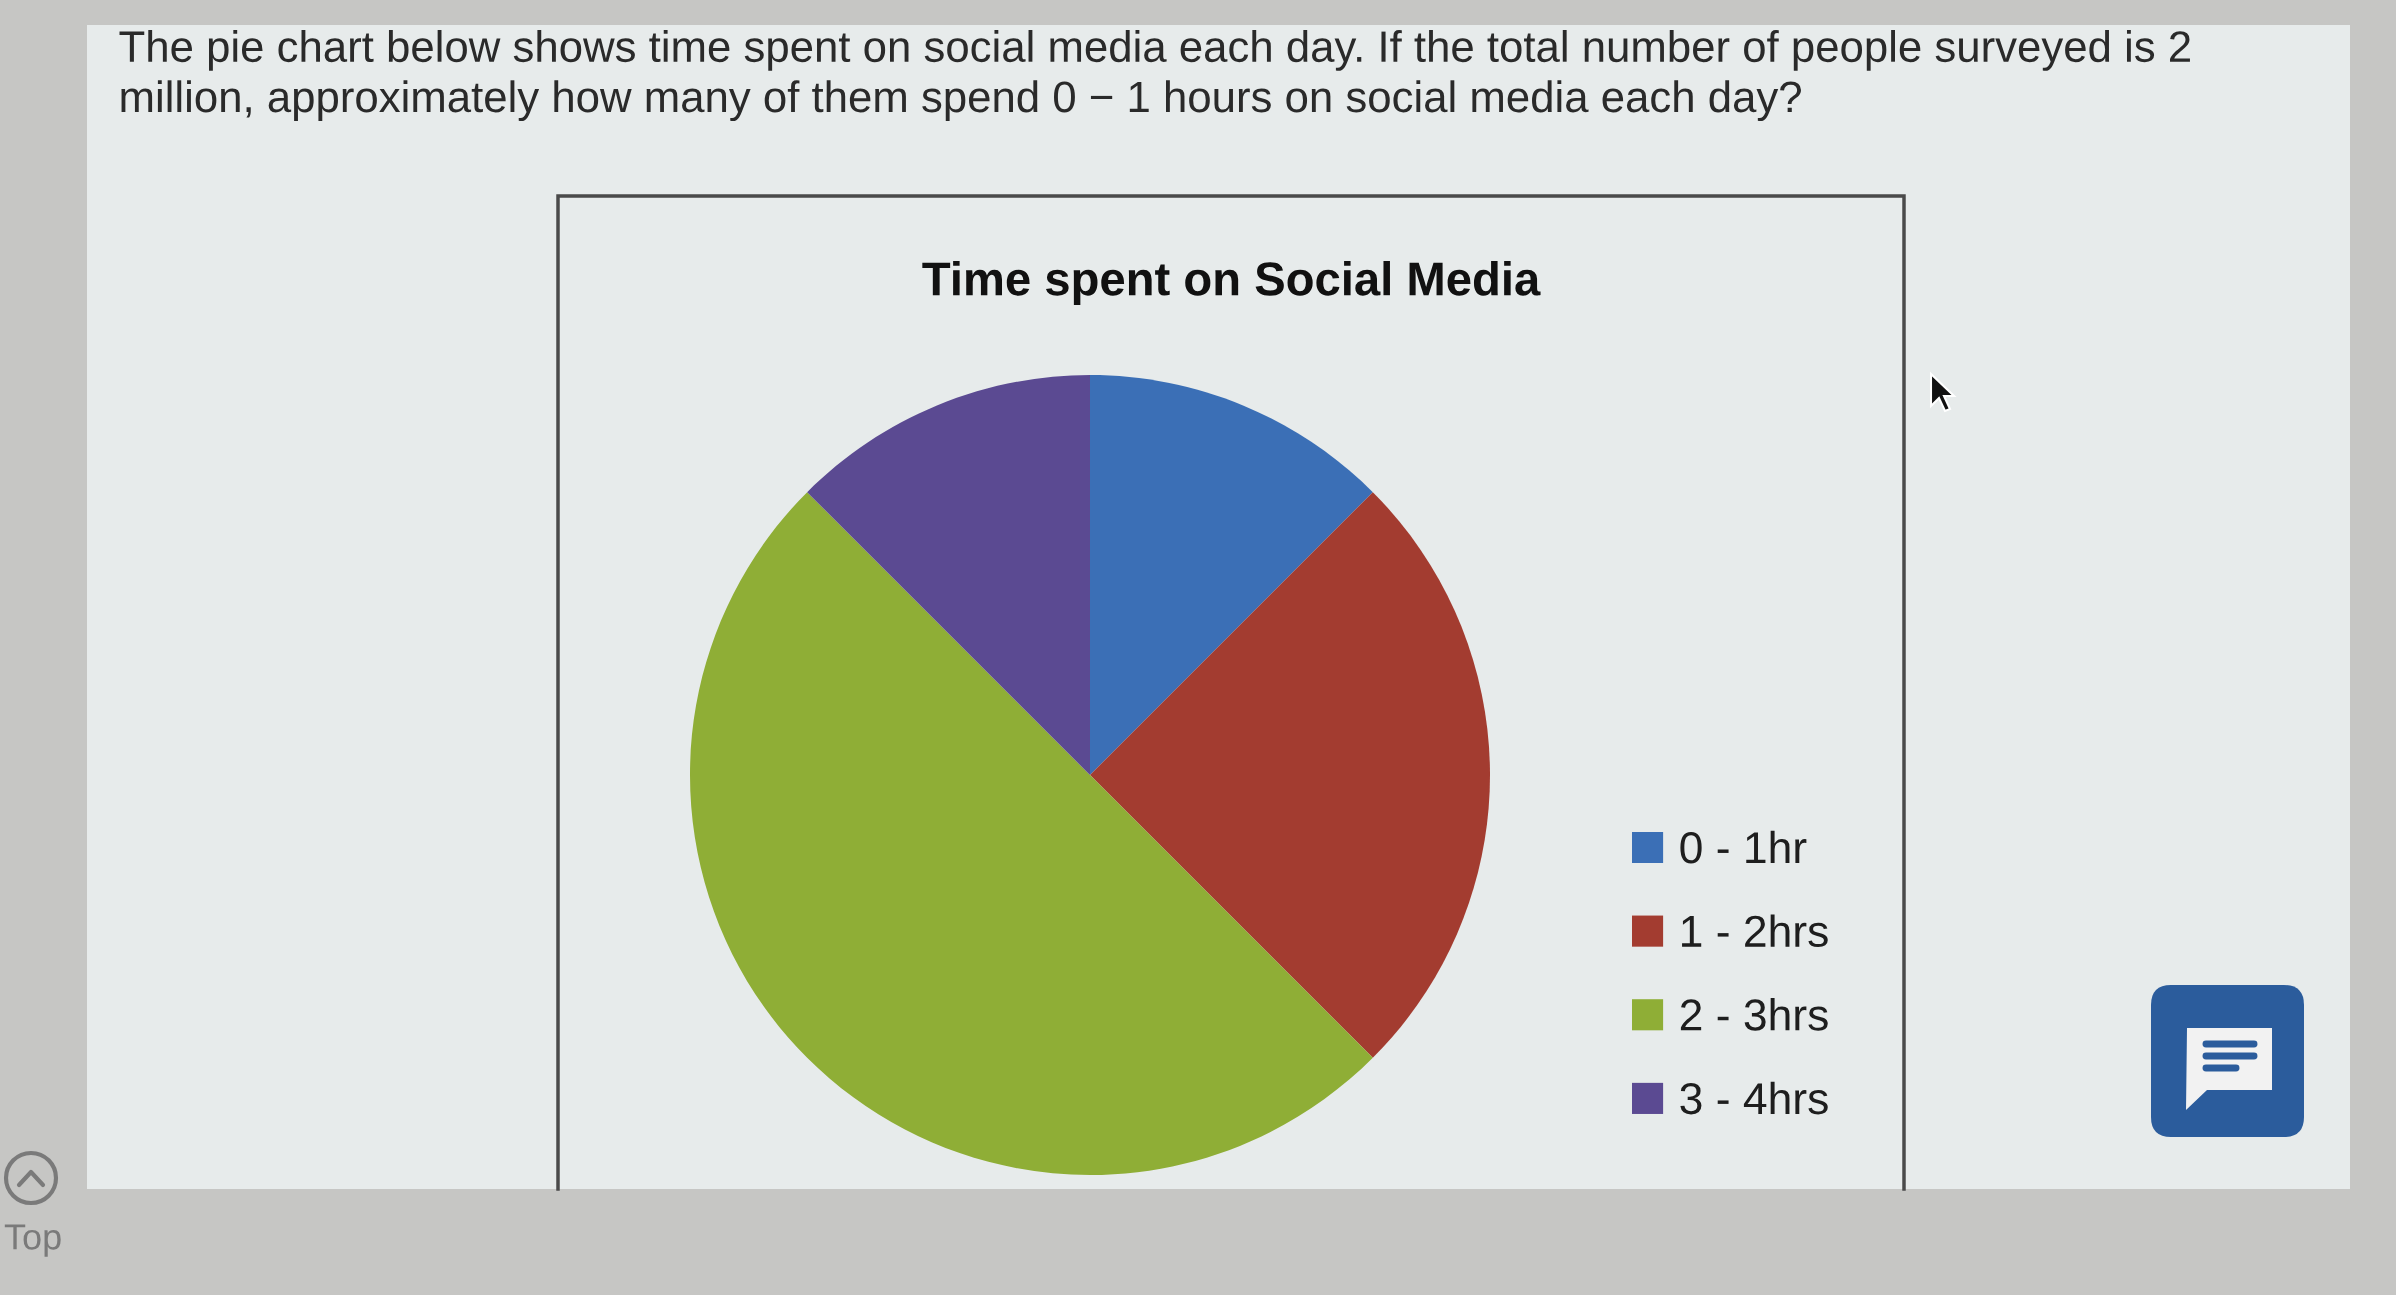  I want to click on legend-label: 0 - 1hr, so click(1743, 847).